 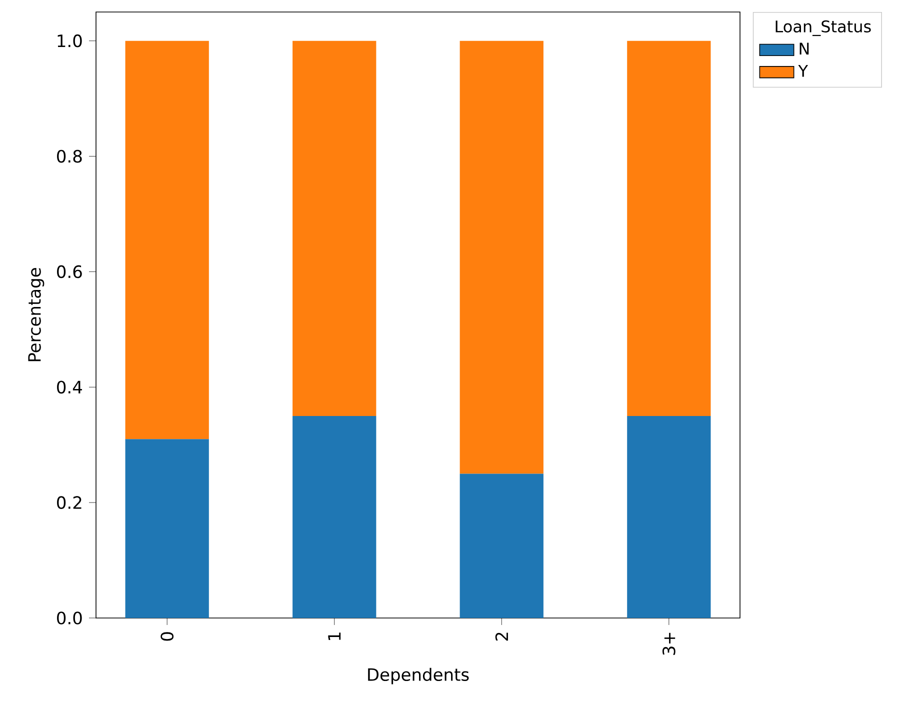 I want to click on x-tick-label: 1, so click(x=334, y=636).